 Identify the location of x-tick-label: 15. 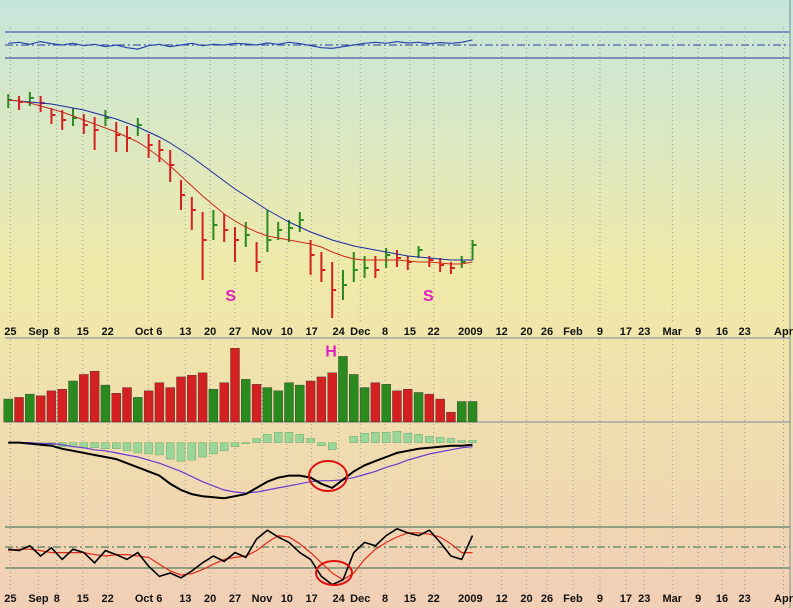
(410, 332).